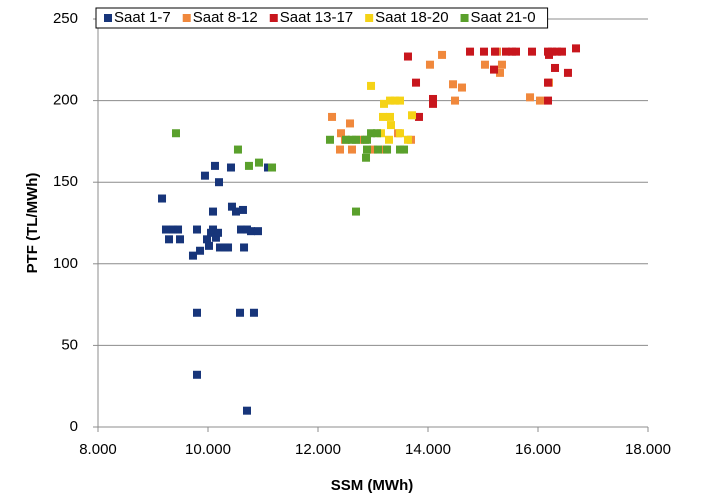  I want to click on x-tick-label: 12.000, so click(318, 449).